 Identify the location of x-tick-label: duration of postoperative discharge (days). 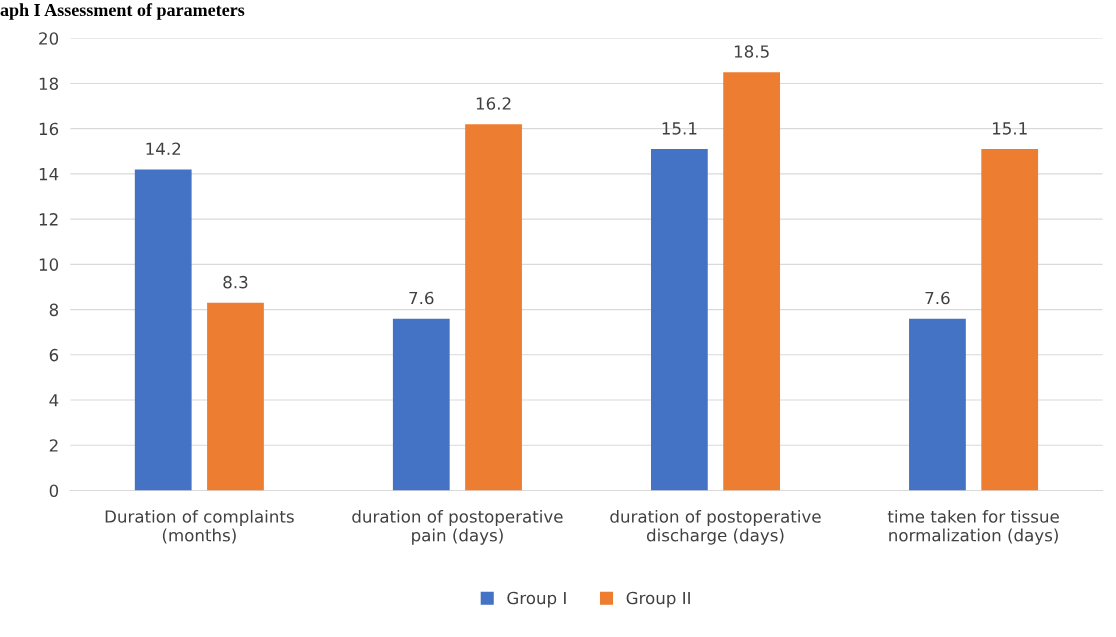
(715, 527).